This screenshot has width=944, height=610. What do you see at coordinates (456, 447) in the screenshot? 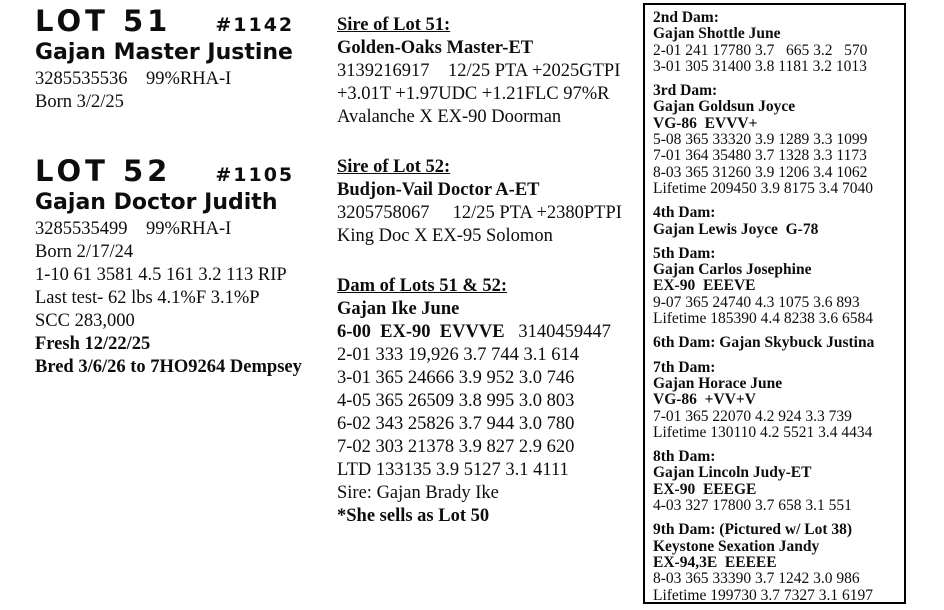
I see `dam-record-5: 7-02 303 21378 3.9 827 2.9 620` at bounding box center [456, 447].